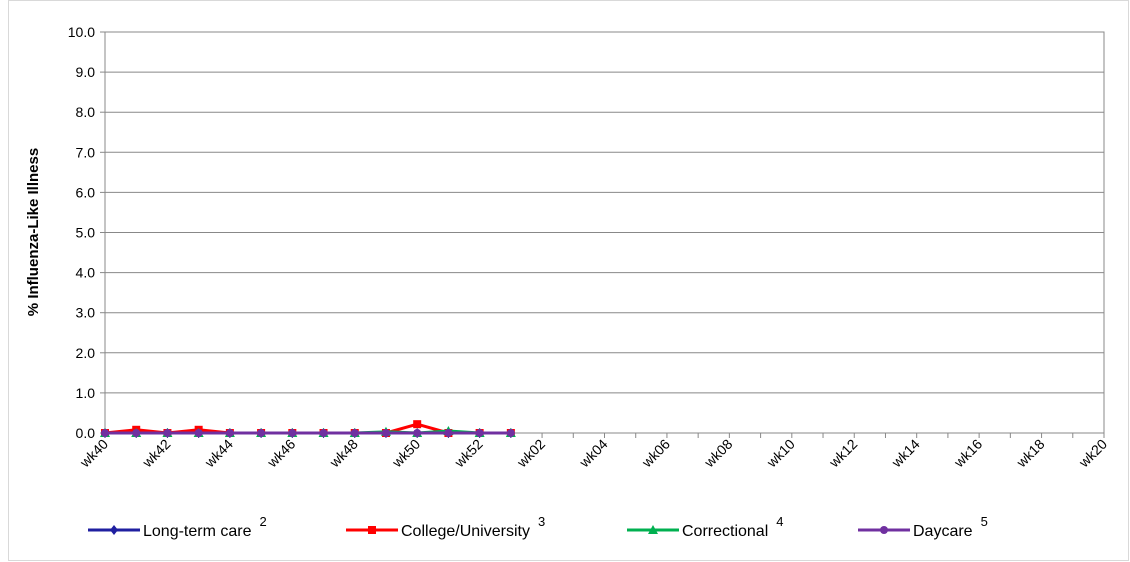  I want to click on x-tick-label: wk04, so click(592, 453).